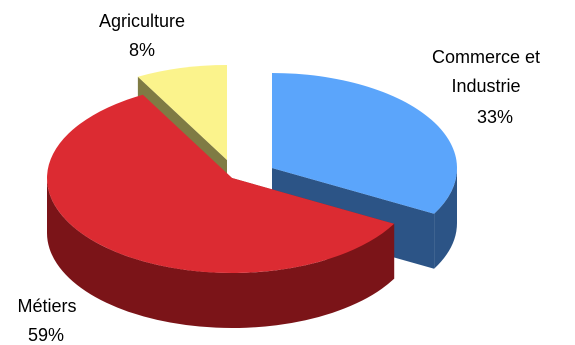 Image resolution: width=575 pixels, height=345 pixels. Describe the element at coordinates (142, 21) in the screenshot. I see `slice-label-agriculture: Agriculture` at that location.